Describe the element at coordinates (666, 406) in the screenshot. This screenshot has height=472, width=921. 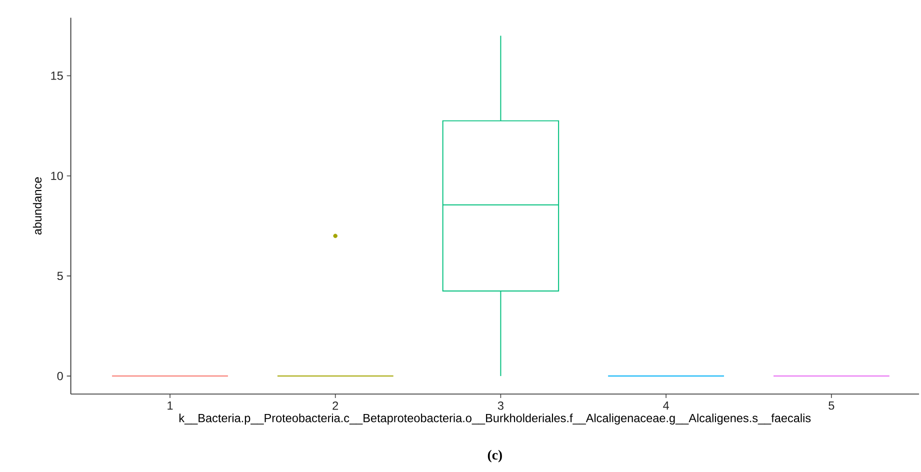
I see `x-tick-label: 4` at that location.